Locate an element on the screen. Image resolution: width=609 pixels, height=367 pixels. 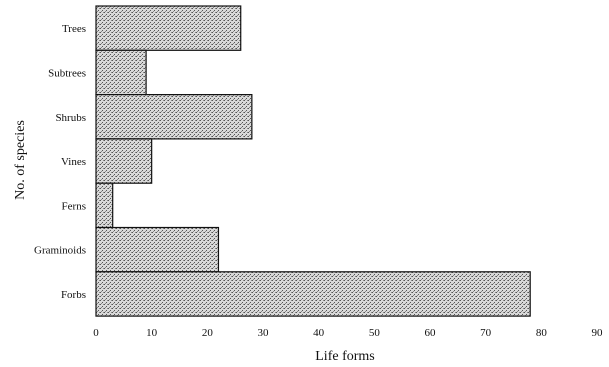
bar-graminoids is located at coordinates (157, 249).